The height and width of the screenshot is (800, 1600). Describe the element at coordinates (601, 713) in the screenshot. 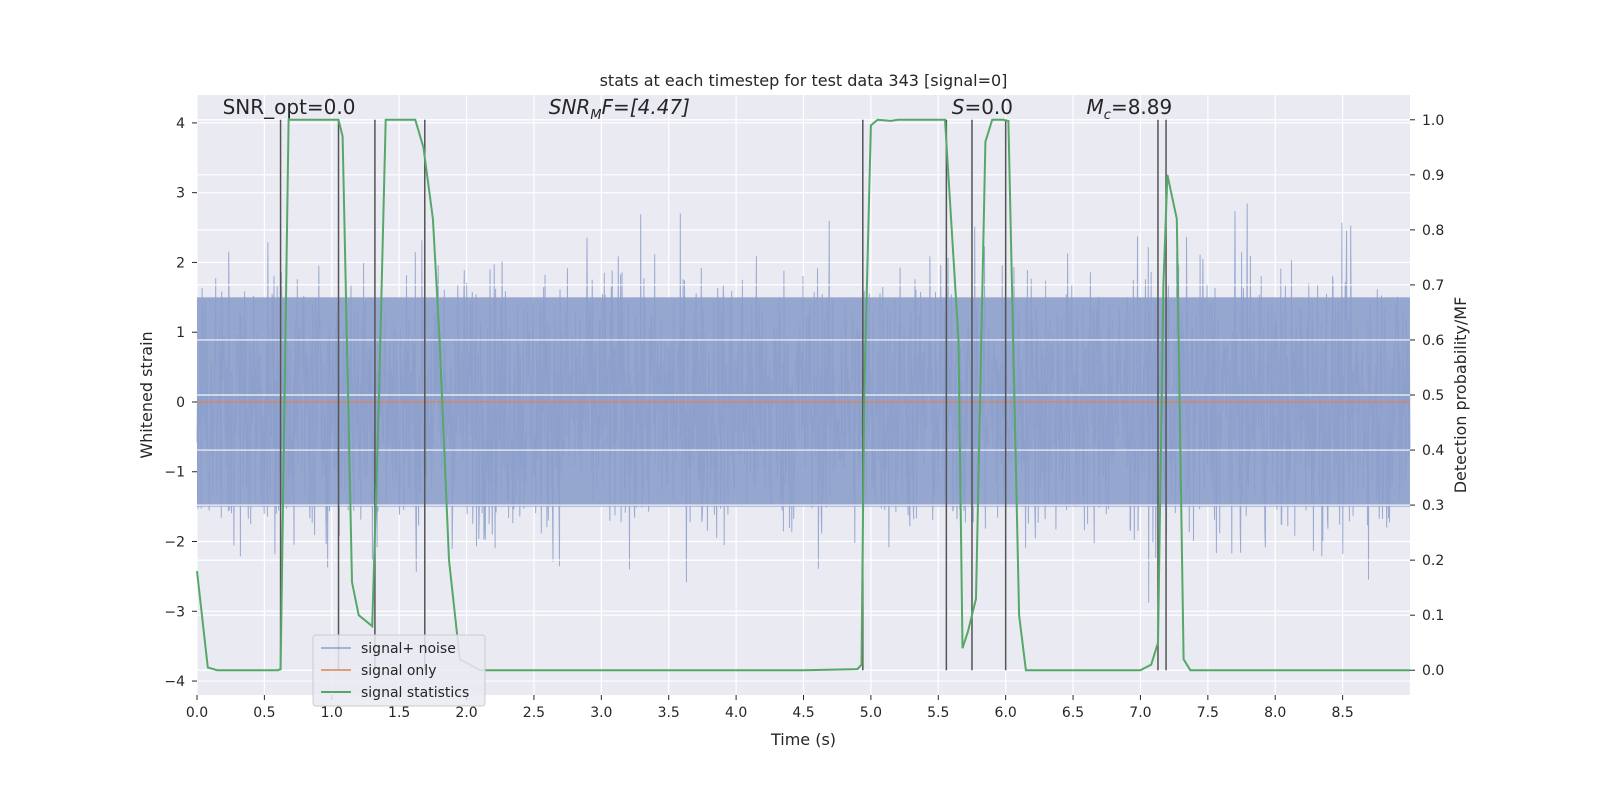

I see `x-tick-label: 3.0` at that location.